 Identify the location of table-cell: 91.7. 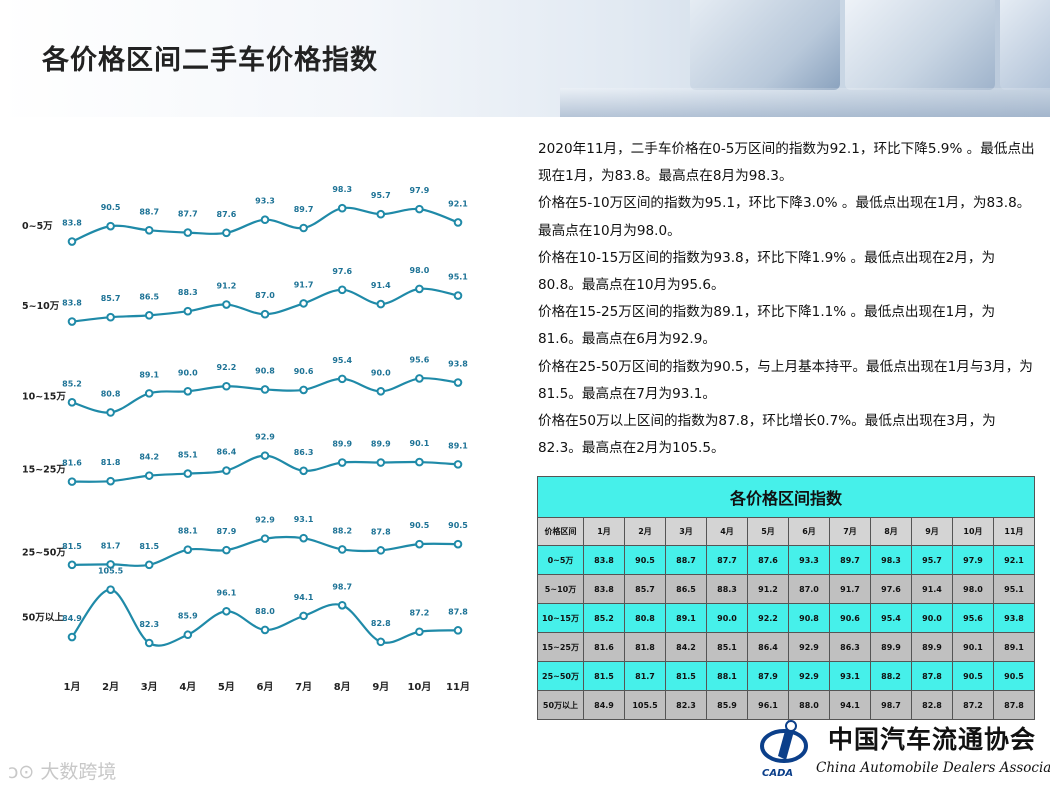
(850, 589).